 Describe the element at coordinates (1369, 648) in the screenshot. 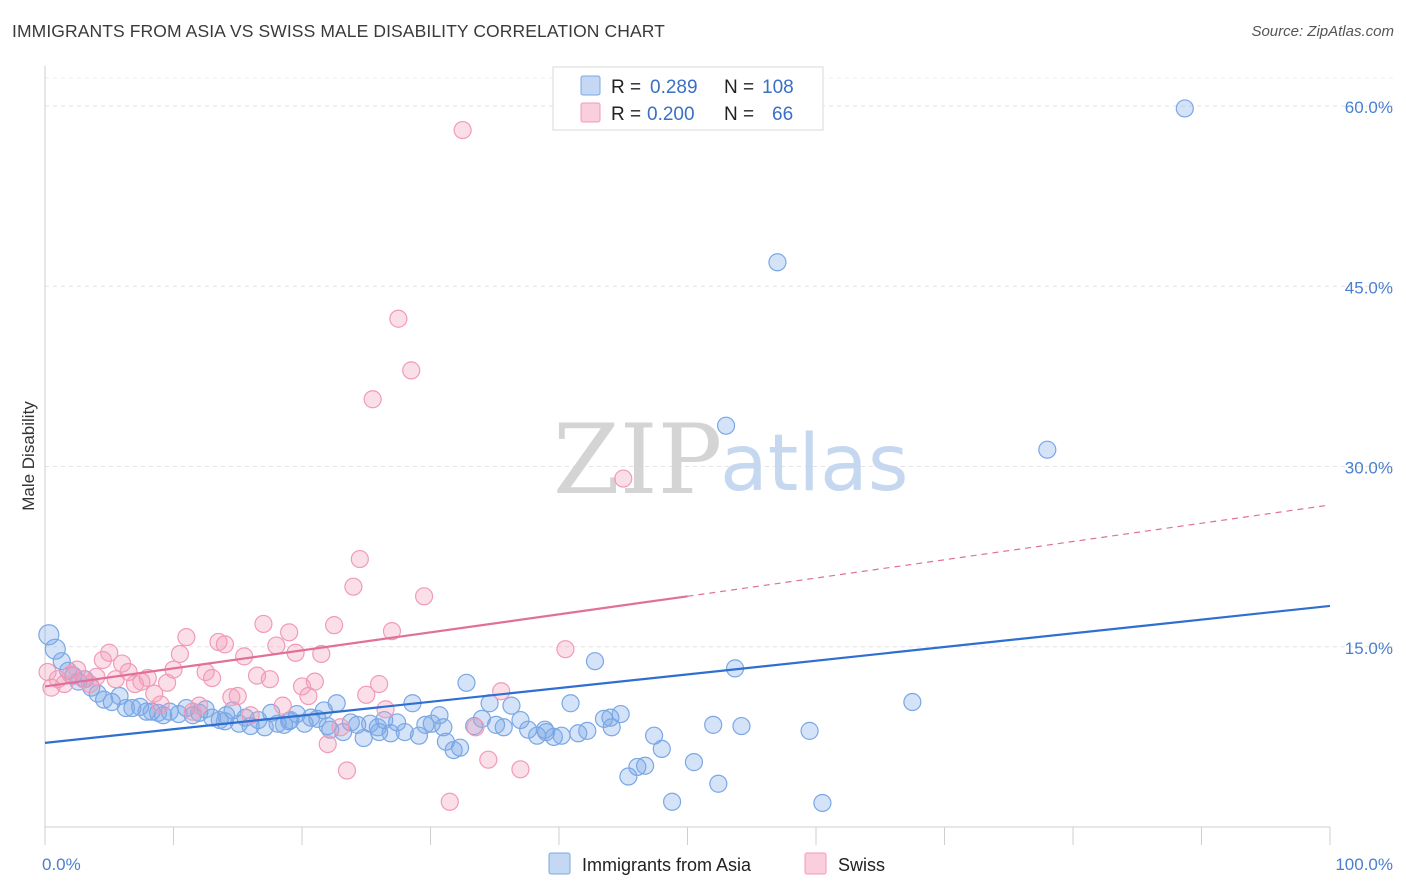

I see `y-tick-label-0: 15.0%` at that location.